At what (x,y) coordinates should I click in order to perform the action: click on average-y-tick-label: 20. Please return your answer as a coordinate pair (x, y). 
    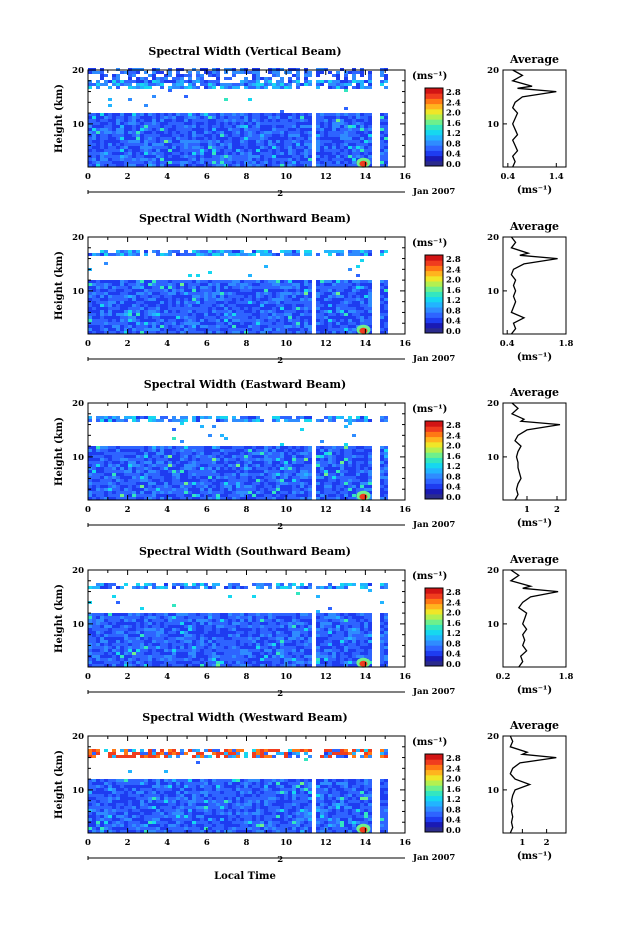
    Looking at the image, I should click on (493, 238).